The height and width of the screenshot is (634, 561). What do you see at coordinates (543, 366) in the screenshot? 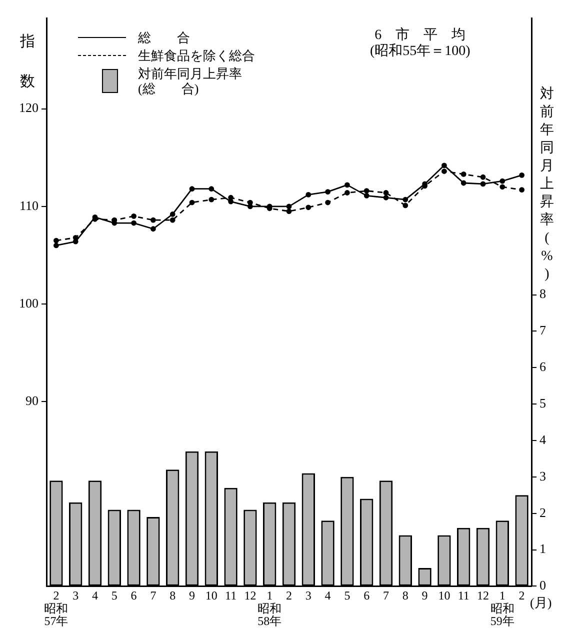
I see `y2-tick-label: 6` at bounding box center [543, 366].